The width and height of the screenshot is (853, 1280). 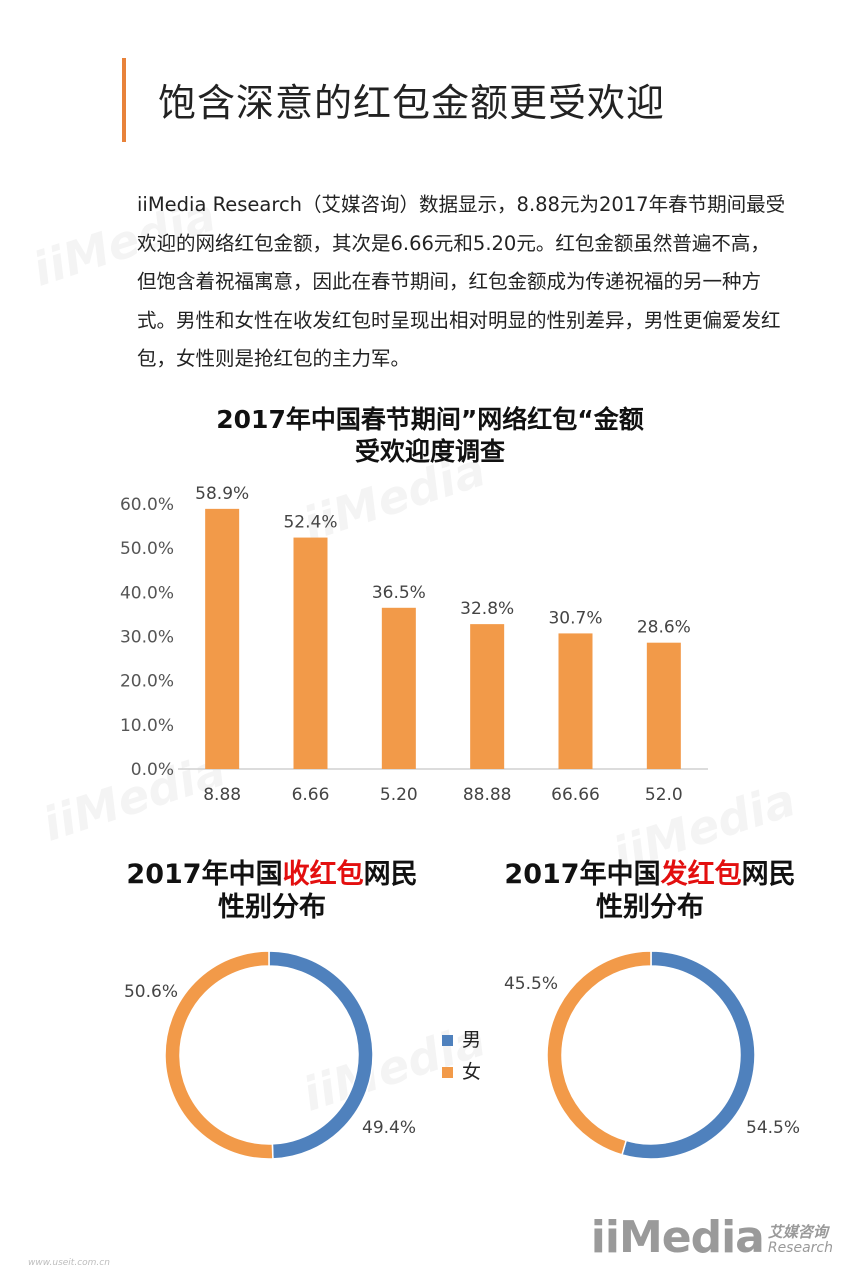 I want to click on pie2-title-post: 网民, so click(x=768, y=874).